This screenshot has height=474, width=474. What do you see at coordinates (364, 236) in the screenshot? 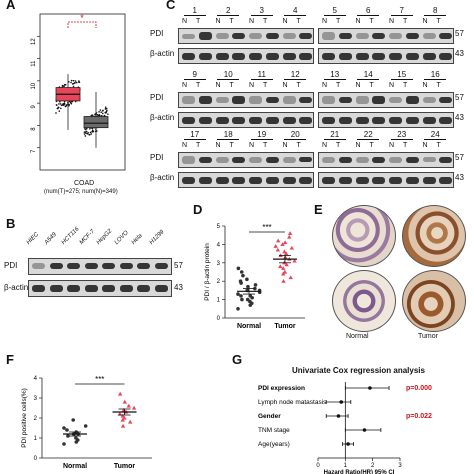
I see `ihc-normal-low` at bounding box center [364, 236].